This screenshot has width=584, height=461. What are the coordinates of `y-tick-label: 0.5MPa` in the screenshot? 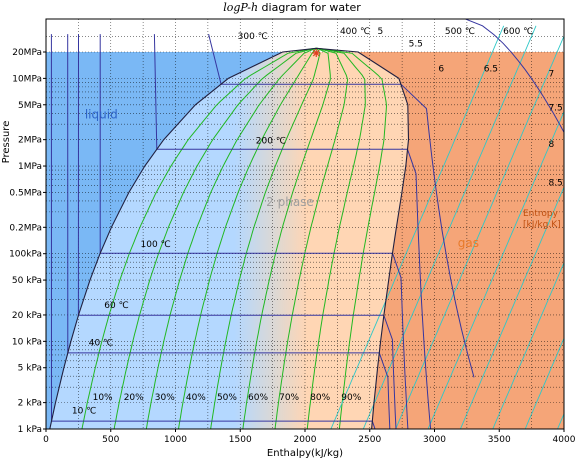 It's located at (25, 193).